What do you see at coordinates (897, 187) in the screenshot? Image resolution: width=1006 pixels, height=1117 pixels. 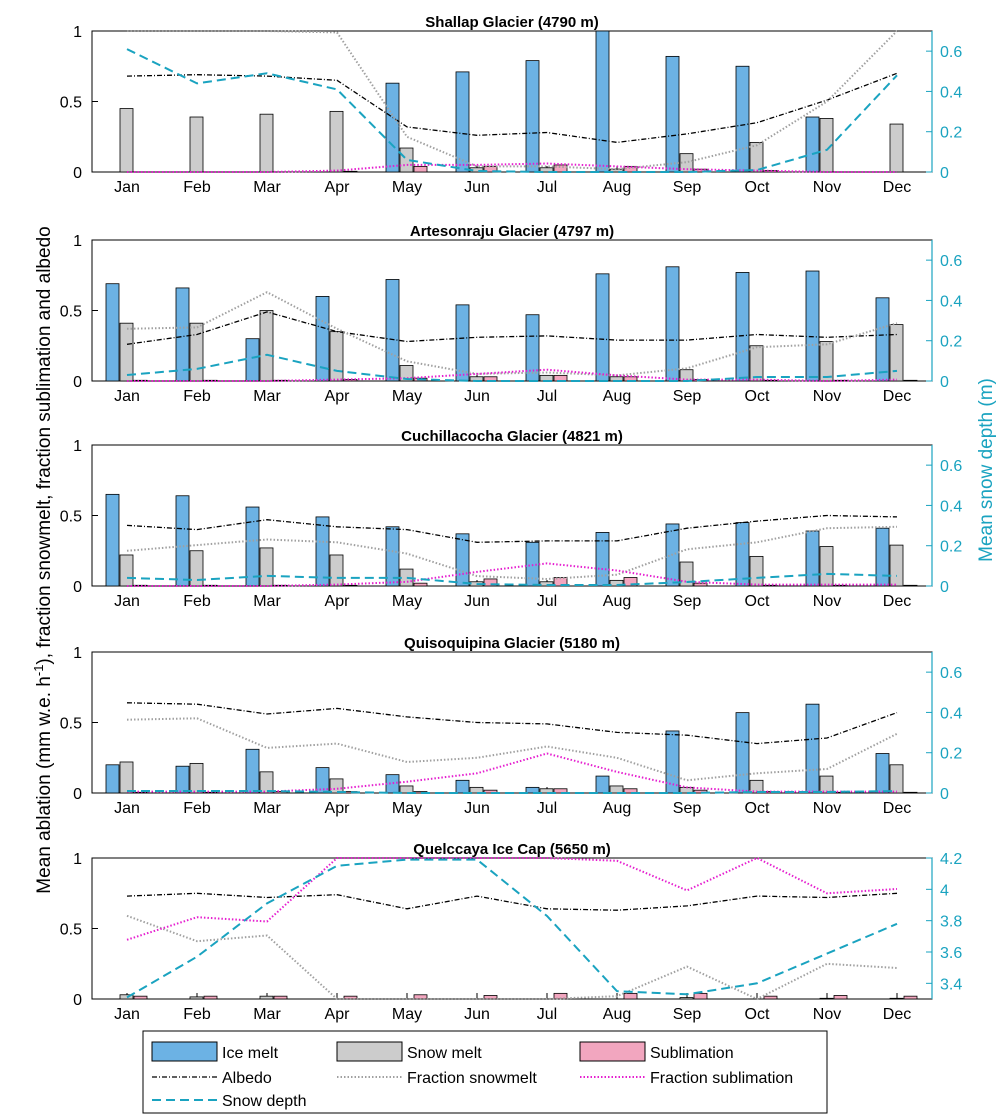 I see `x-tick-label: Dec` at bounding box center [897, 187].